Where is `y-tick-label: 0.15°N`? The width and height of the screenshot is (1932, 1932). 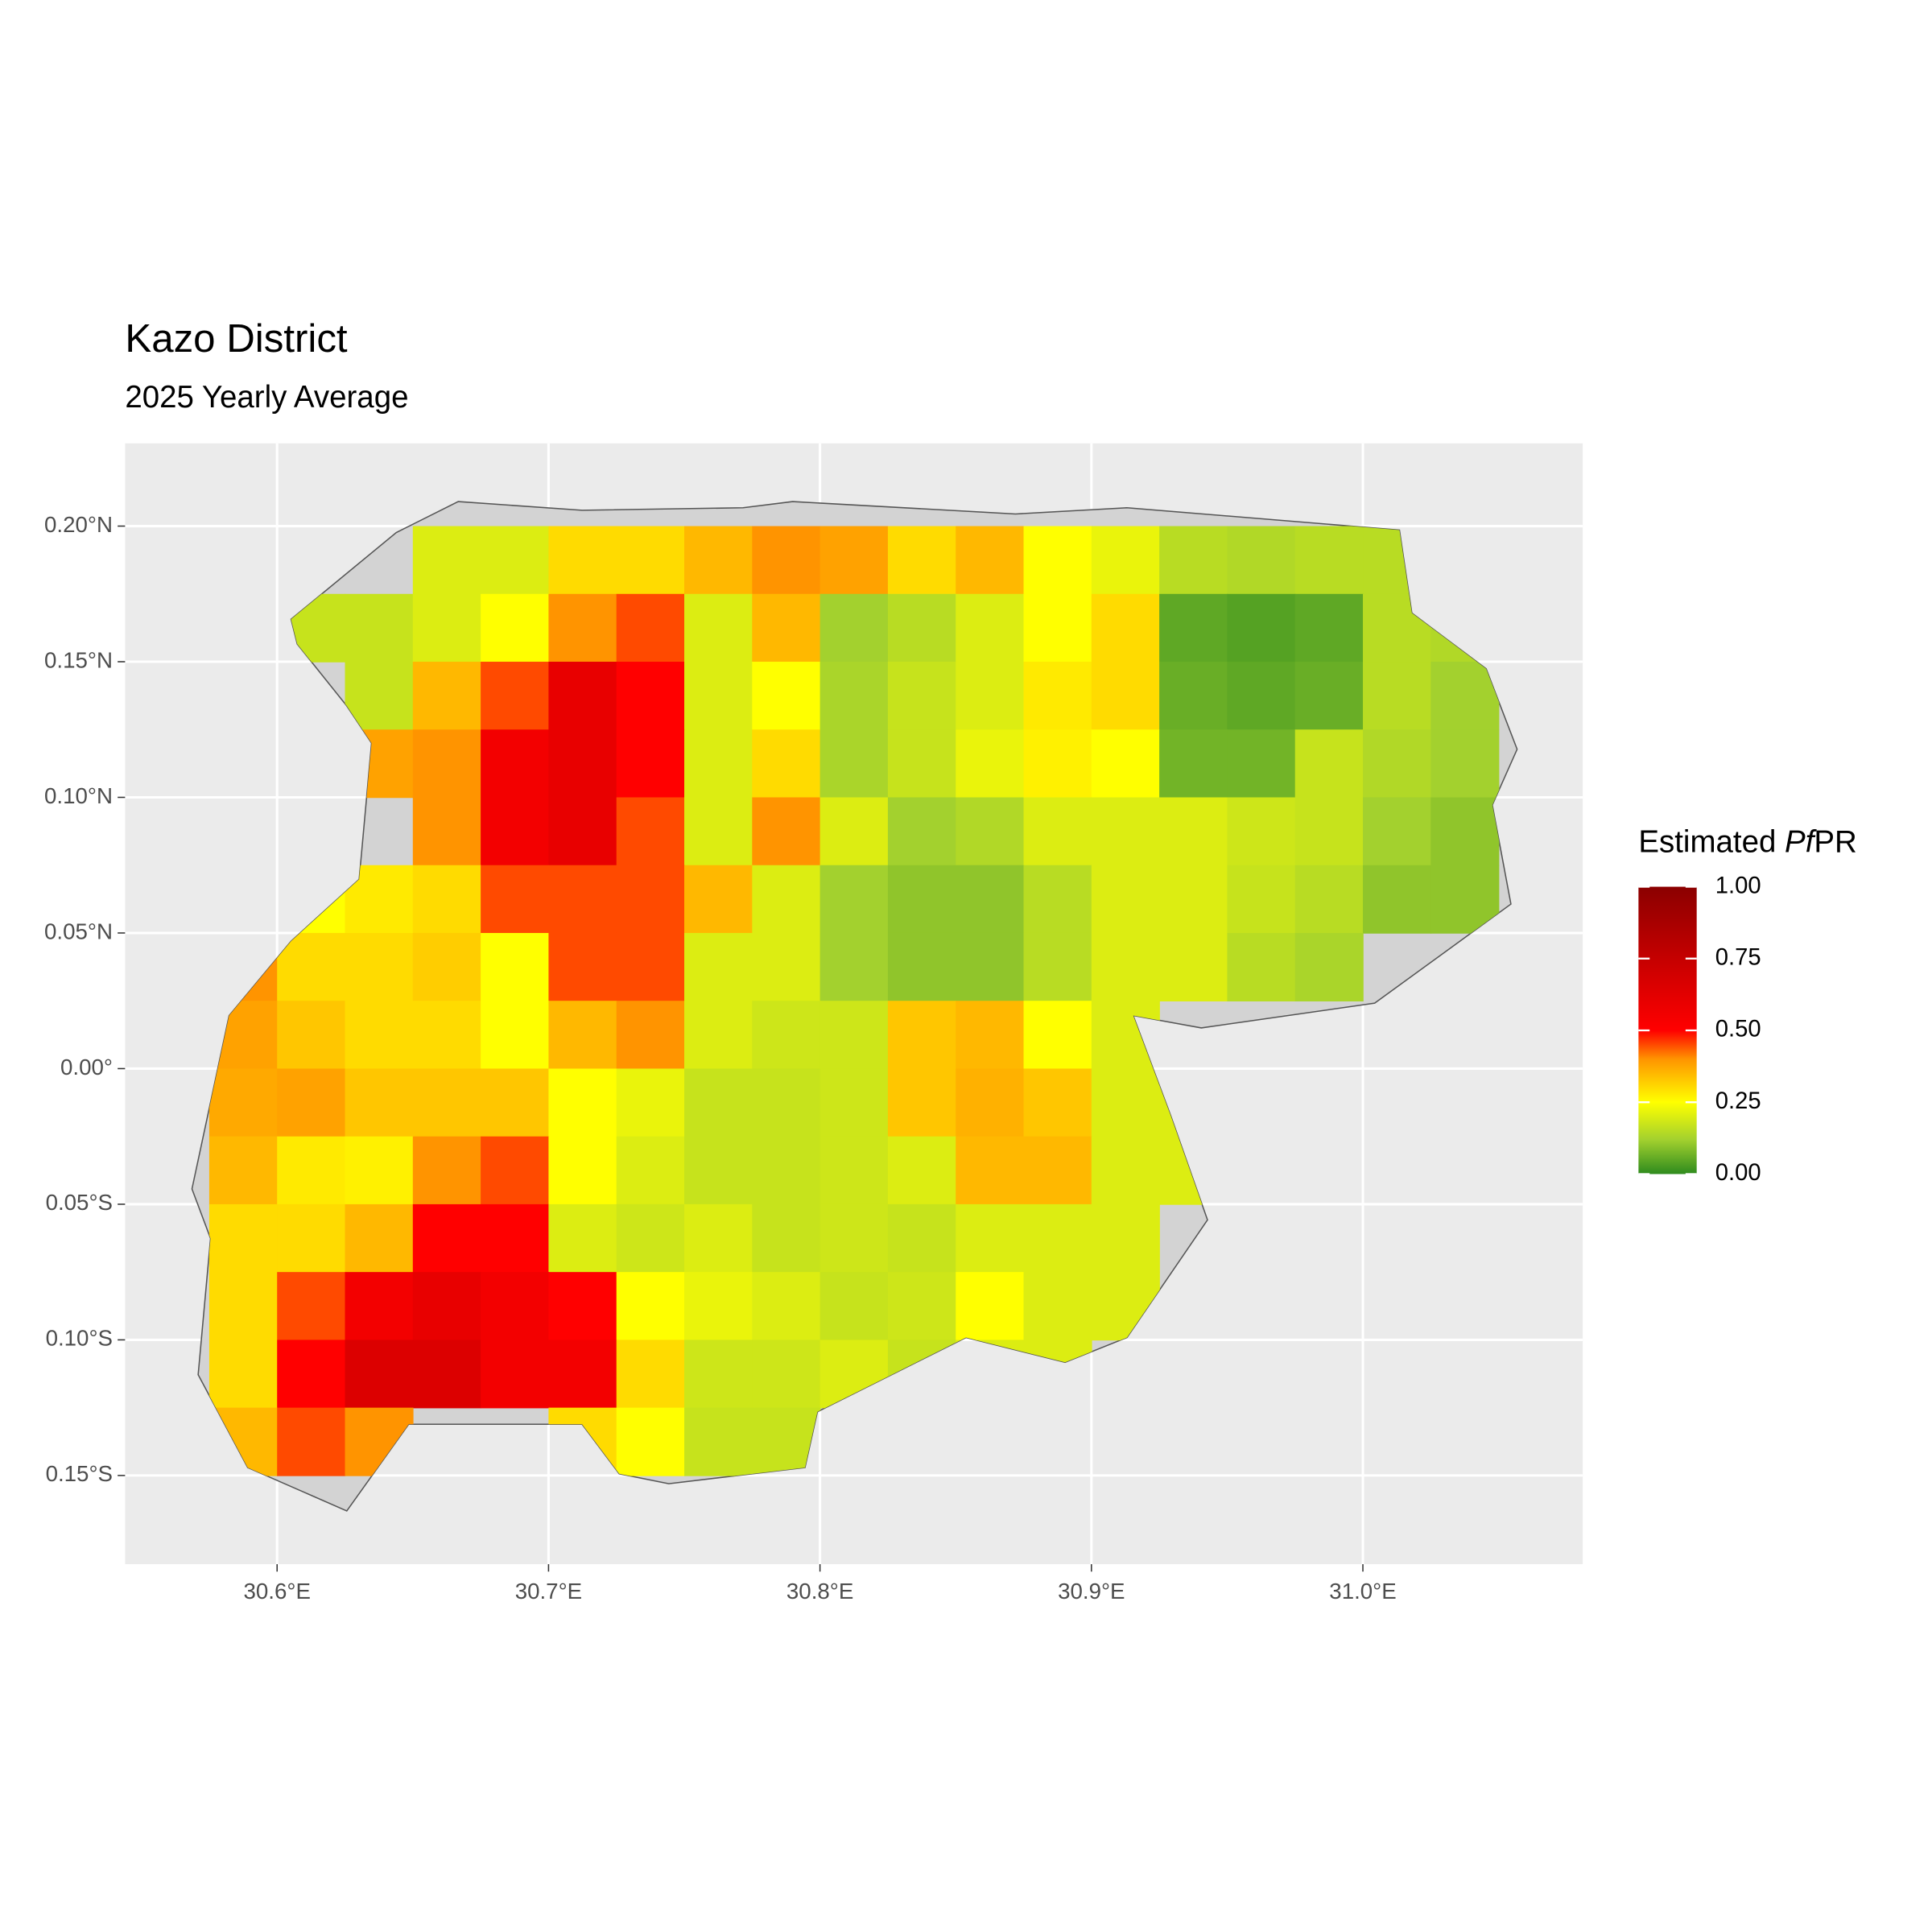 y-tick-label: 0.15°N is located at coordinates (78, 659).